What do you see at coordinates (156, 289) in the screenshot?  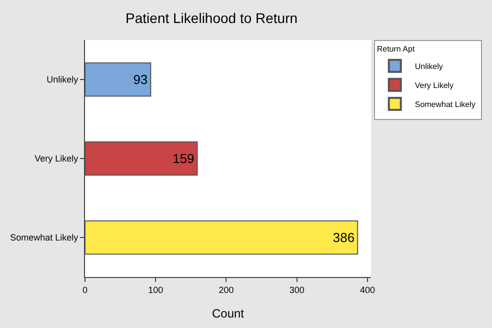 I see `x-tick-label: 100` at bounding box center [156, 289].